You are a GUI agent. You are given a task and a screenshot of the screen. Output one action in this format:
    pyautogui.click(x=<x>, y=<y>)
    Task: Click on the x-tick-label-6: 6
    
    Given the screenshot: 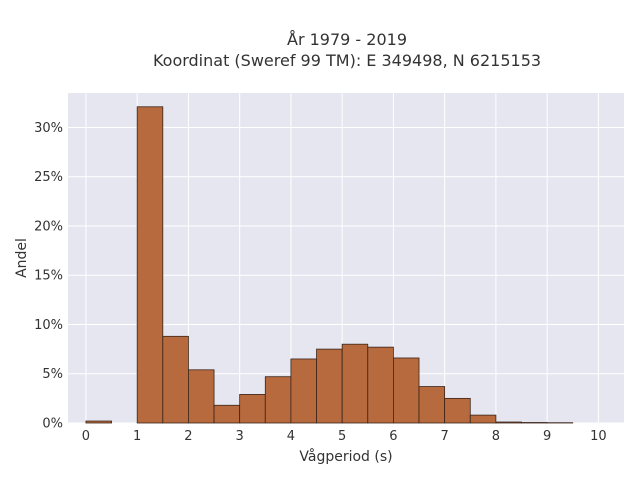 What is the action you would take?
    pyautogui.click(x=393, y=436)
    